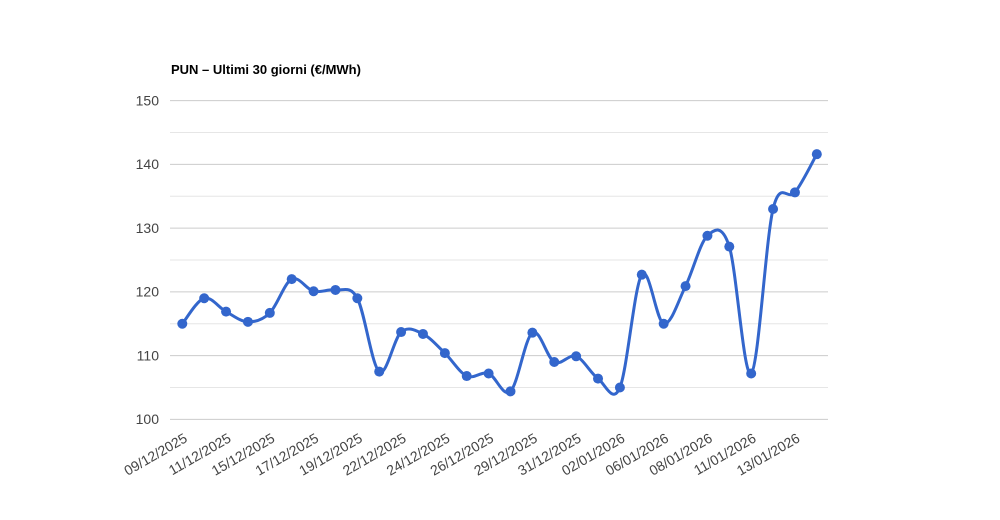 The image size is (1000, 520). Describe the element at coordinates (148, 164) in the screenshot. I see `y-axis-label: 140` at that location.